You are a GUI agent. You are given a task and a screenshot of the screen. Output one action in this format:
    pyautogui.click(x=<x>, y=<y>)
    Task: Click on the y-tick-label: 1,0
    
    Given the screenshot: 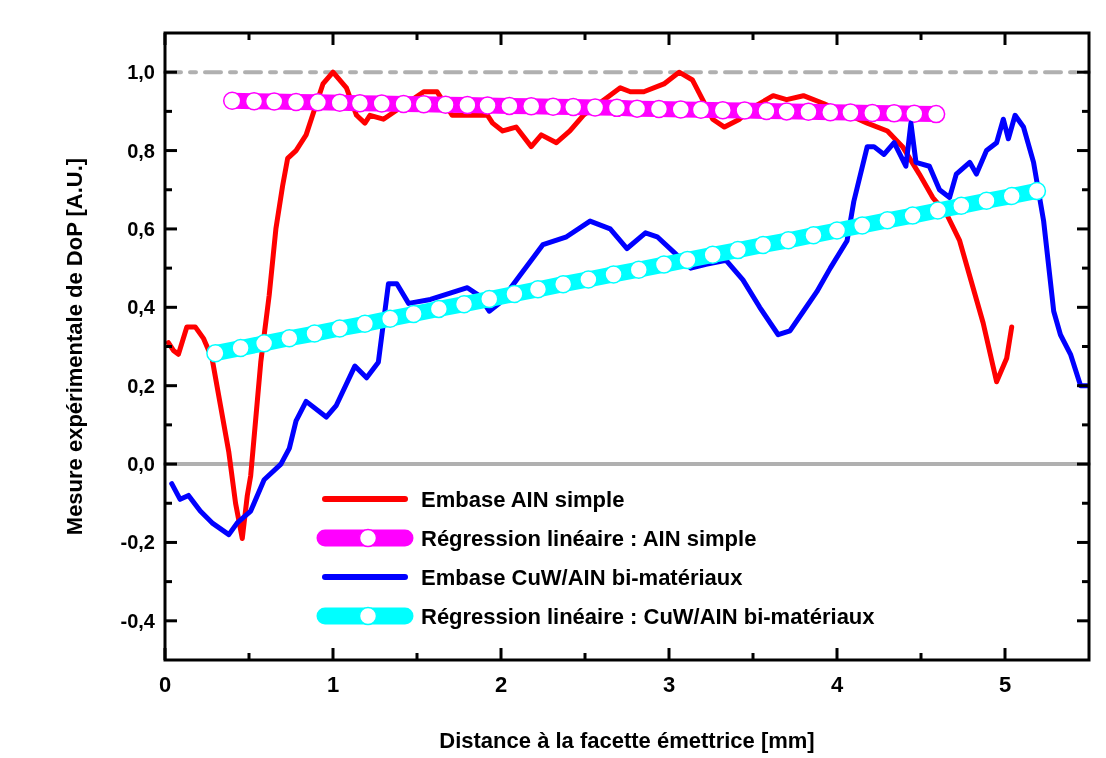 What is the action you would take?
    pyautogui.click(x=141, y=72)
    